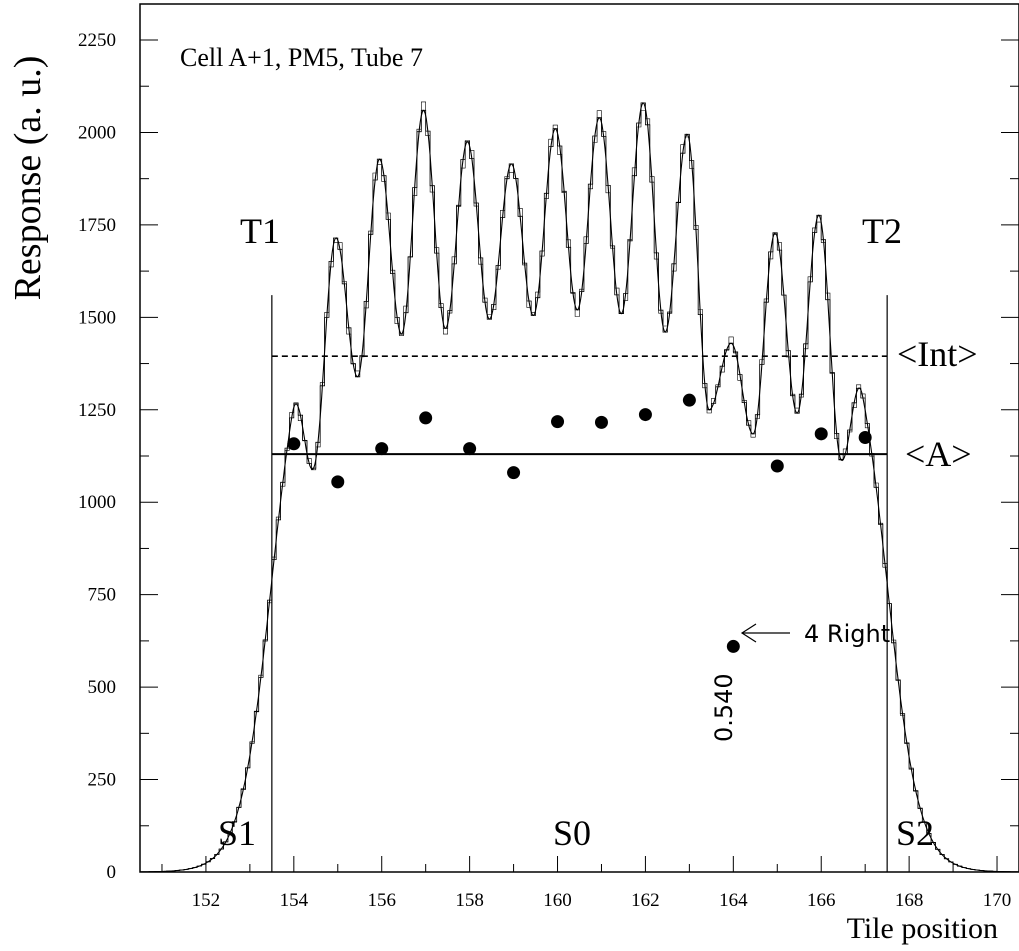 The width and height of the screenshot is (1019, 951). I want to click on ref-line-label-a: <A>, so click(938, 454).